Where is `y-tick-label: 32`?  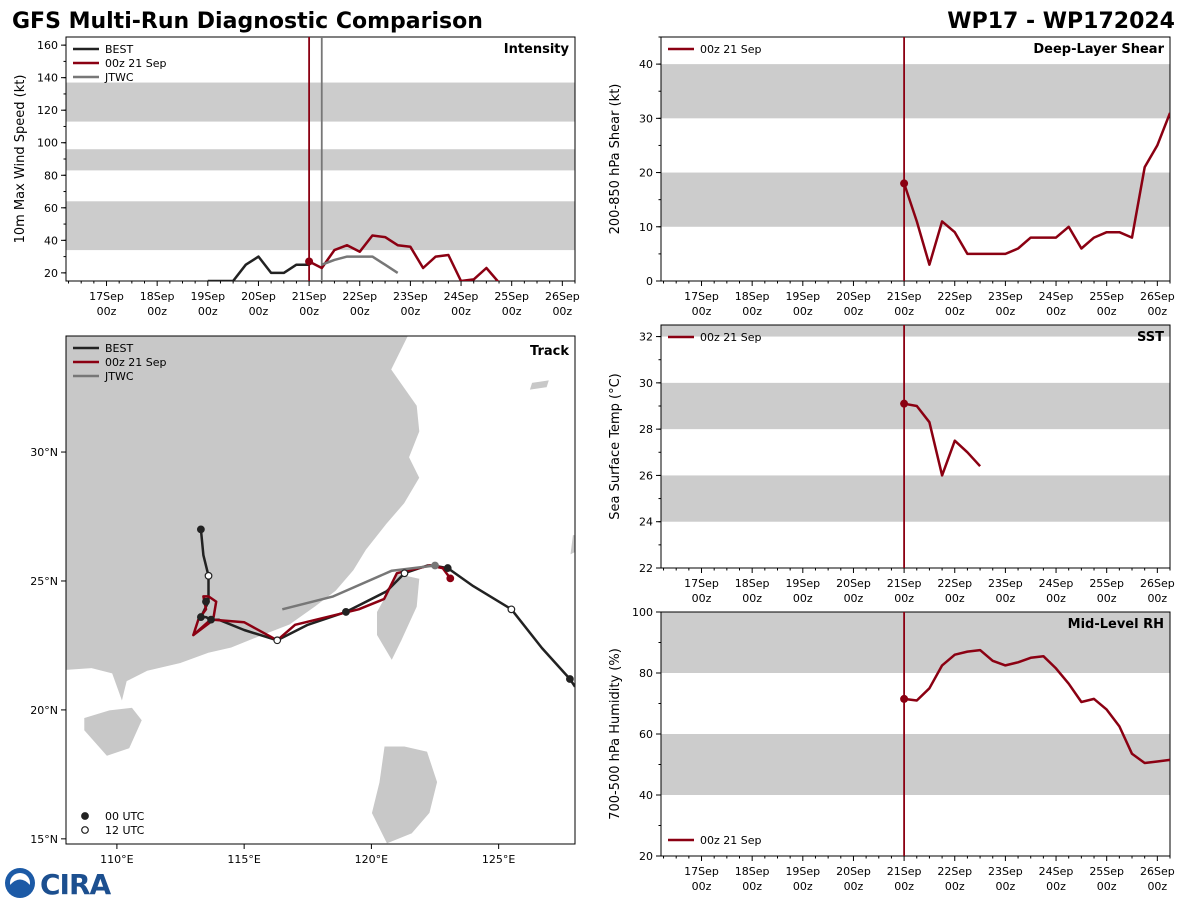
y-tick-label: 32 is located at coordinates (646, 337).